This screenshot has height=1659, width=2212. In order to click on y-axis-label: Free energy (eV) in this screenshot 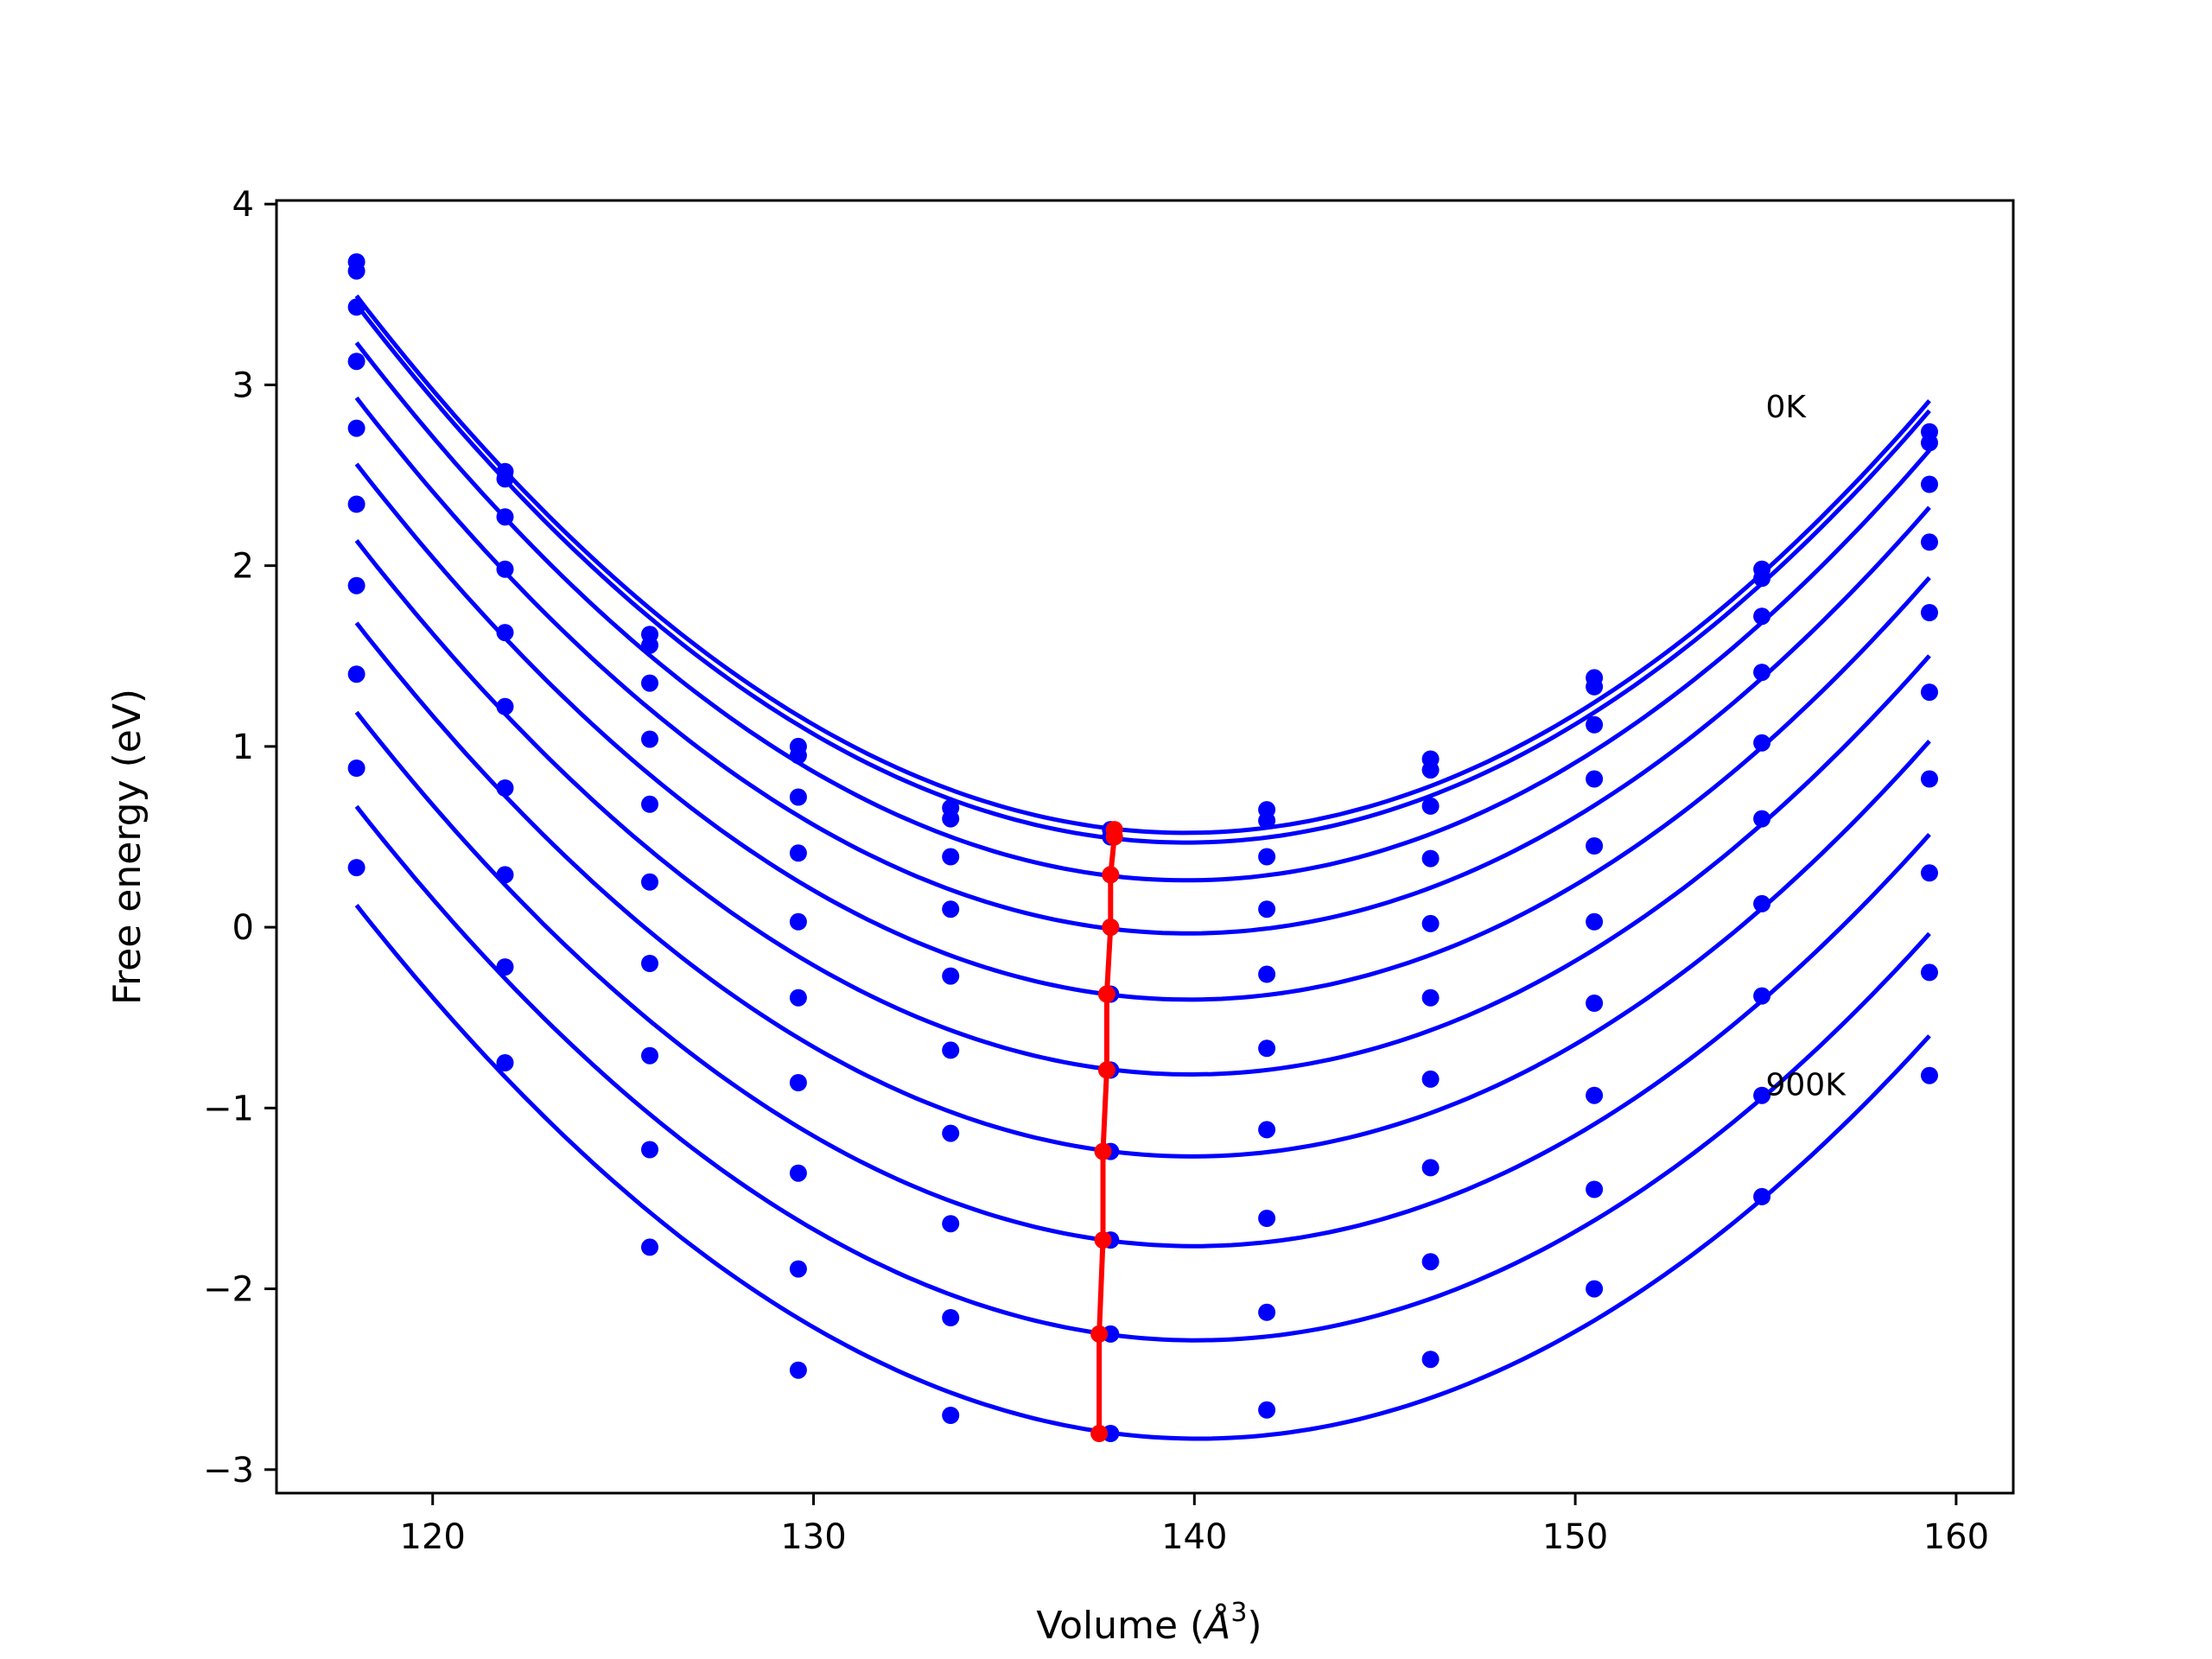, I will do `click(127, 847)`.